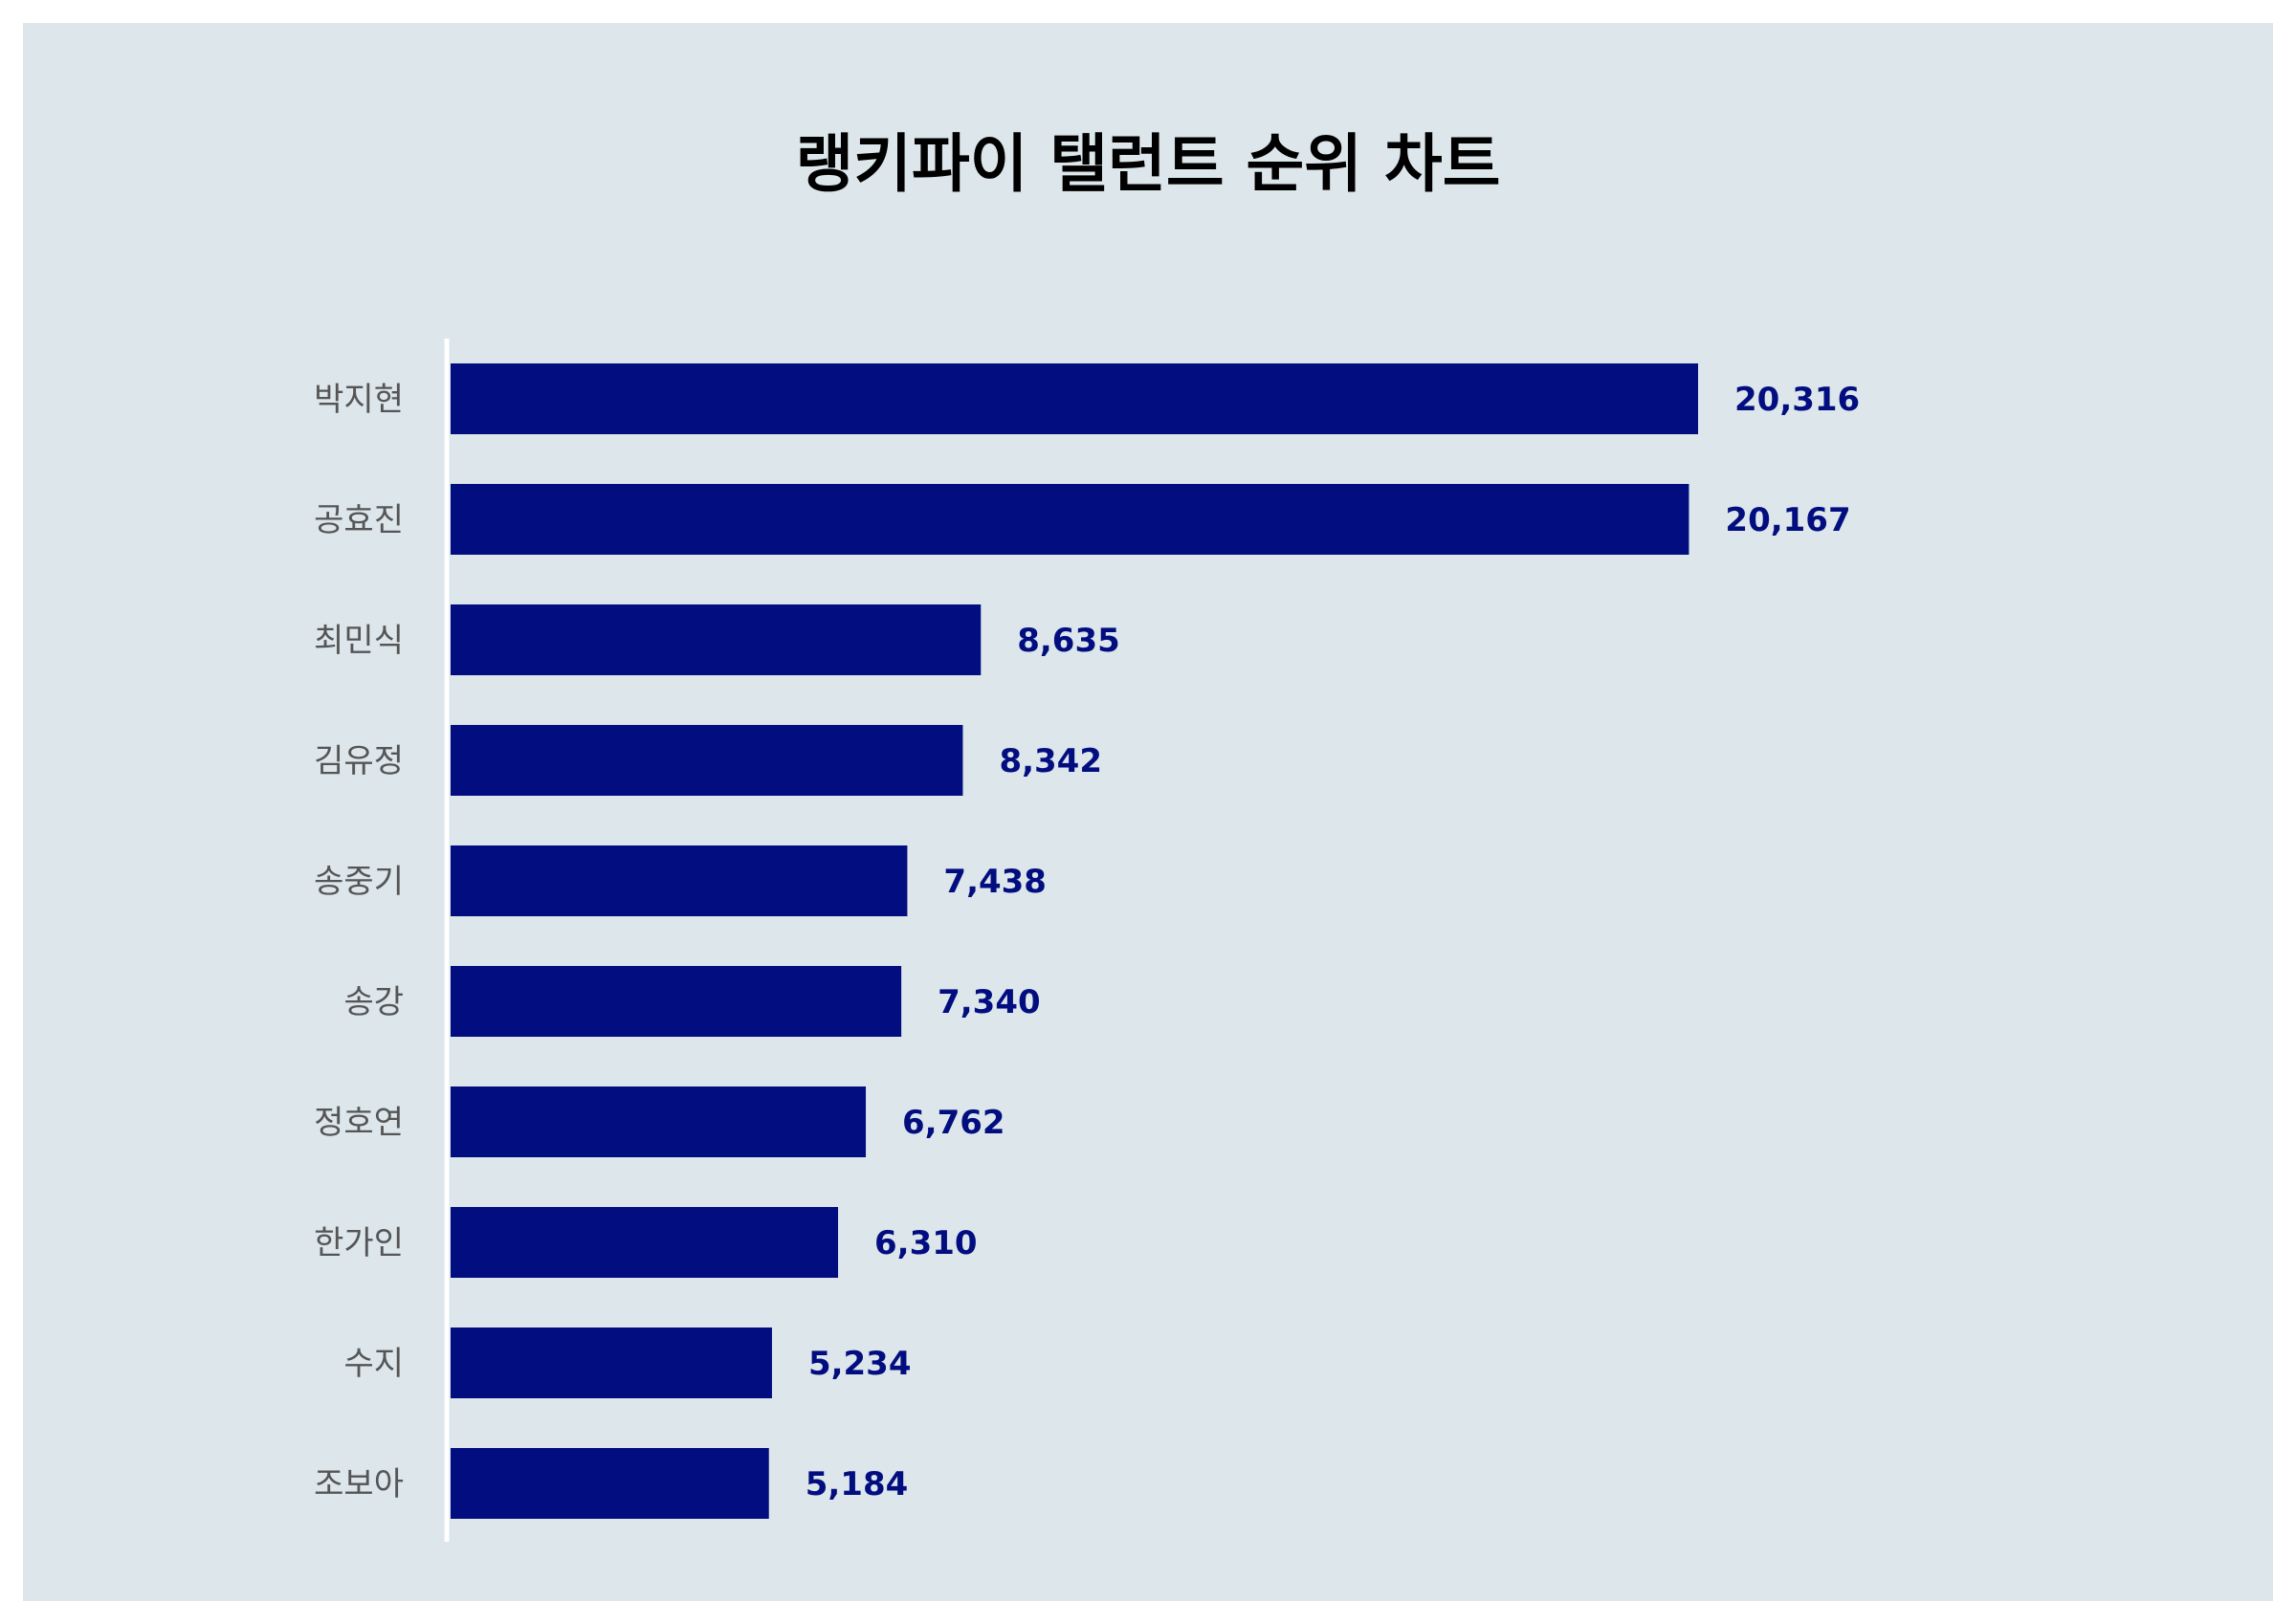 The width and height of the screenshot is (2296, 1624). Describe the element at coordinates (359, 761) in the screenshot. I see `category-label: 김유정` at that location.